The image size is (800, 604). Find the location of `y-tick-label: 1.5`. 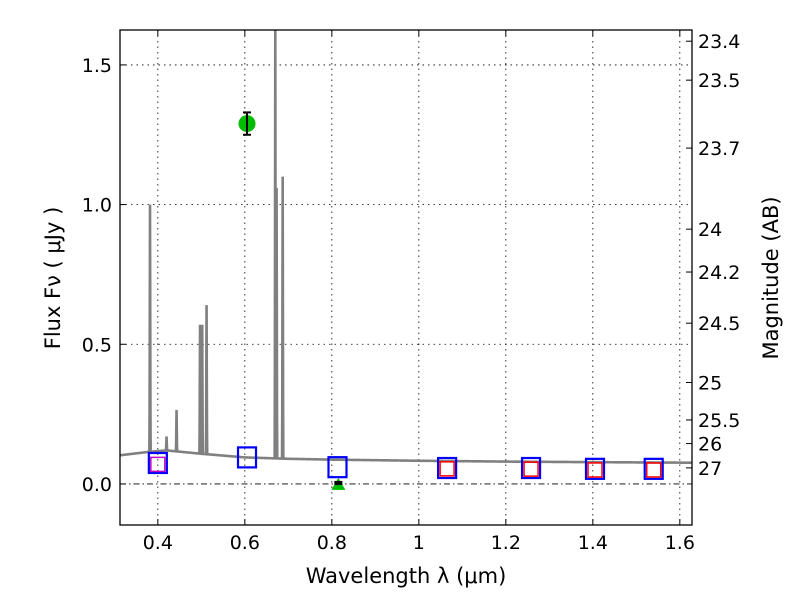

y-tick-label: 1.5 is located at coordinates (97, 66).